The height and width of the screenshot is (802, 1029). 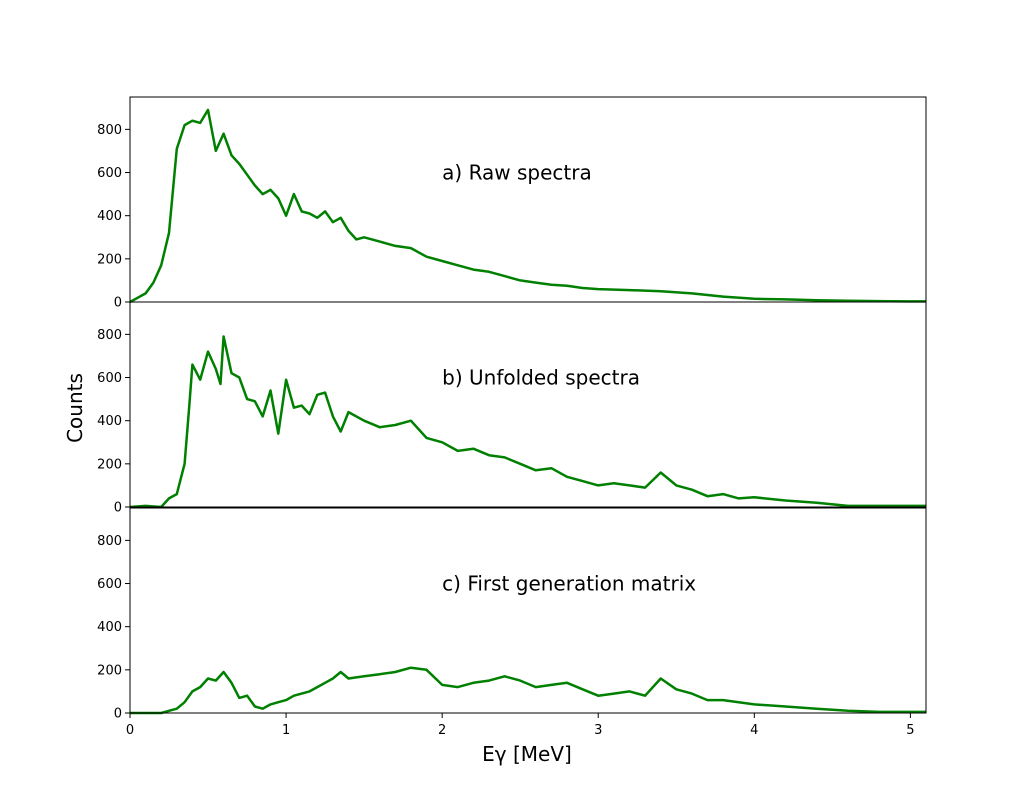 I want to click on y-axis-title: Counts, so click(x=75, y=408).